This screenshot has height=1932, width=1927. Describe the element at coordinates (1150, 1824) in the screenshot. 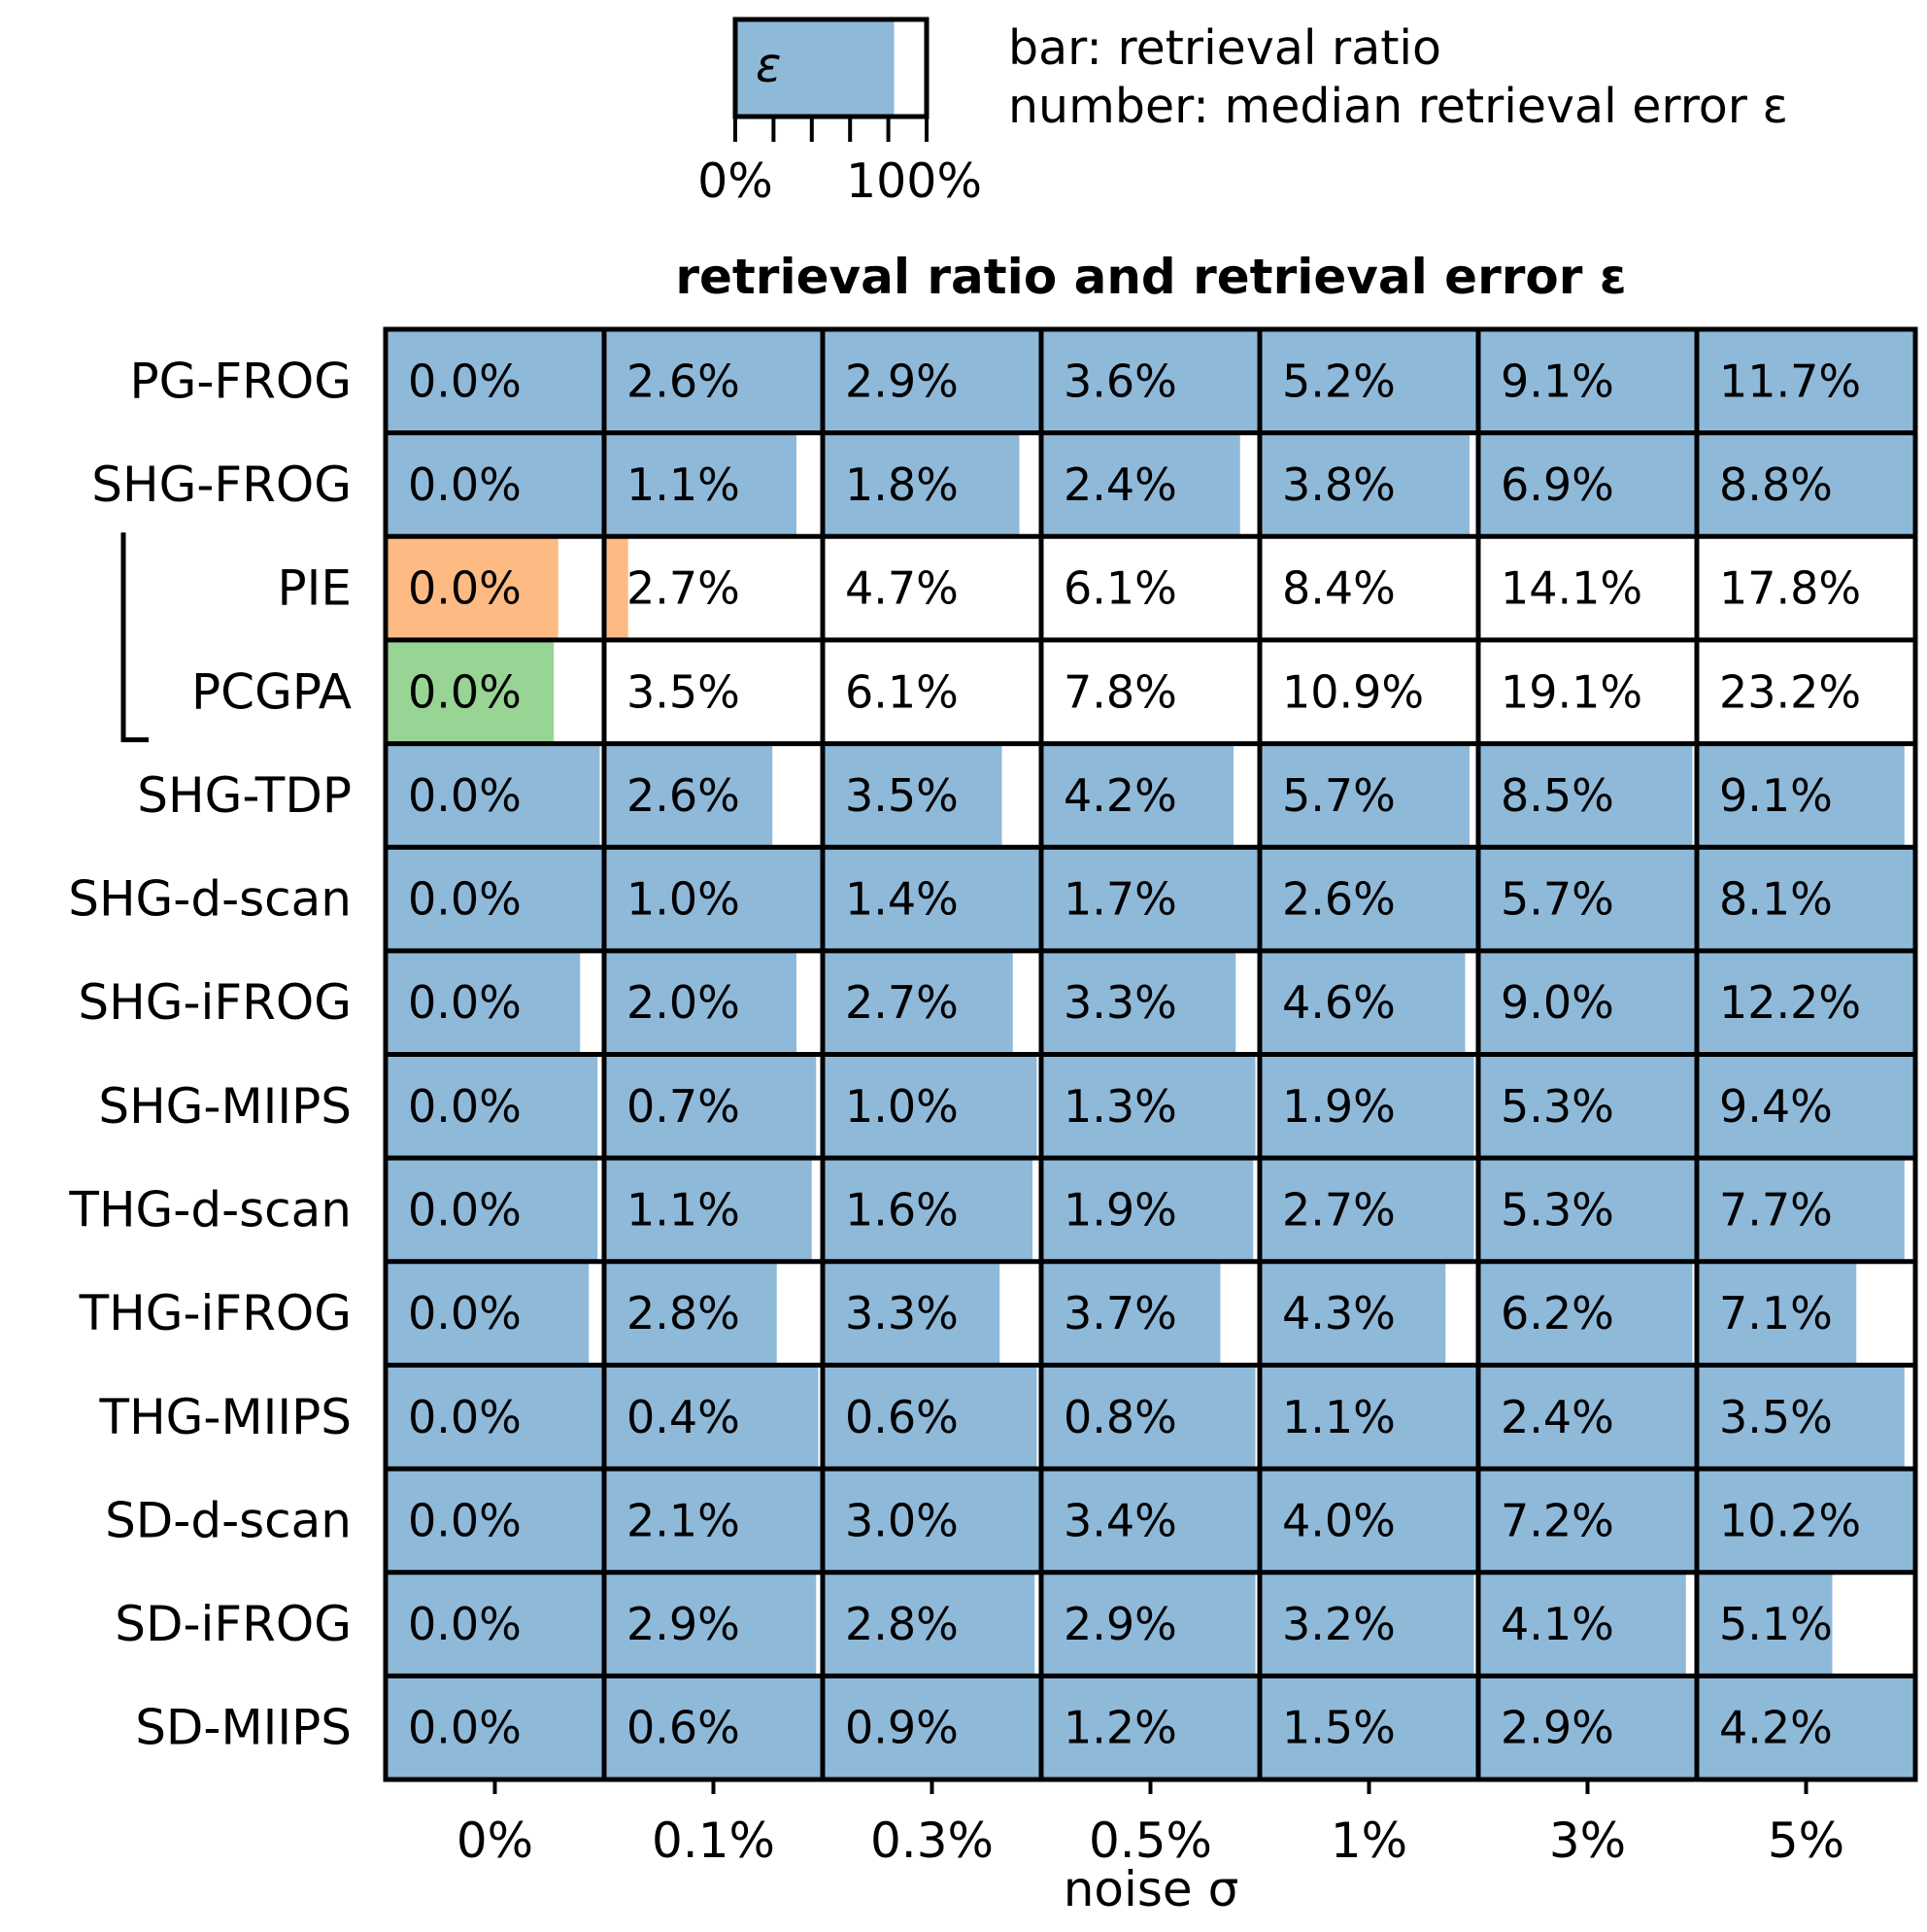

I see `x-axis: 0% 0.1% 0.3% 0.5% 1% 3% 5%` at that location.